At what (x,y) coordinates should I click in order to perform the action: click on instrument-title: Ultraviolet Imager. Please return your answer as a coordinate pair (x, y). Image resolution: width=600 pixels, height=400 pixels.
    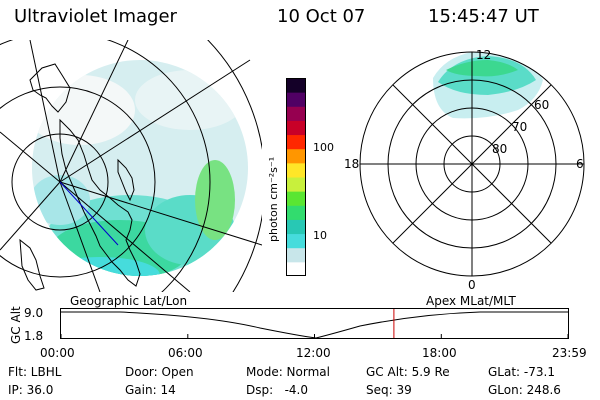
    Looking at the image, I should click on (95, 16).